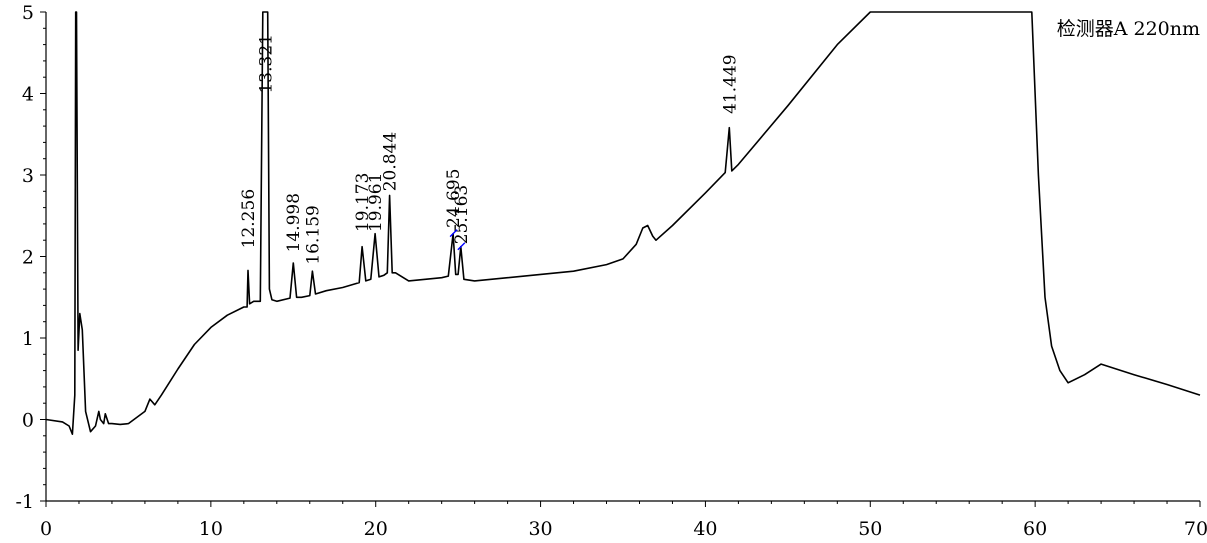 Image resolution: width=1207 pixels, height=543 pixels. I want to click on x-tick-label: 0, so click(46, 529).